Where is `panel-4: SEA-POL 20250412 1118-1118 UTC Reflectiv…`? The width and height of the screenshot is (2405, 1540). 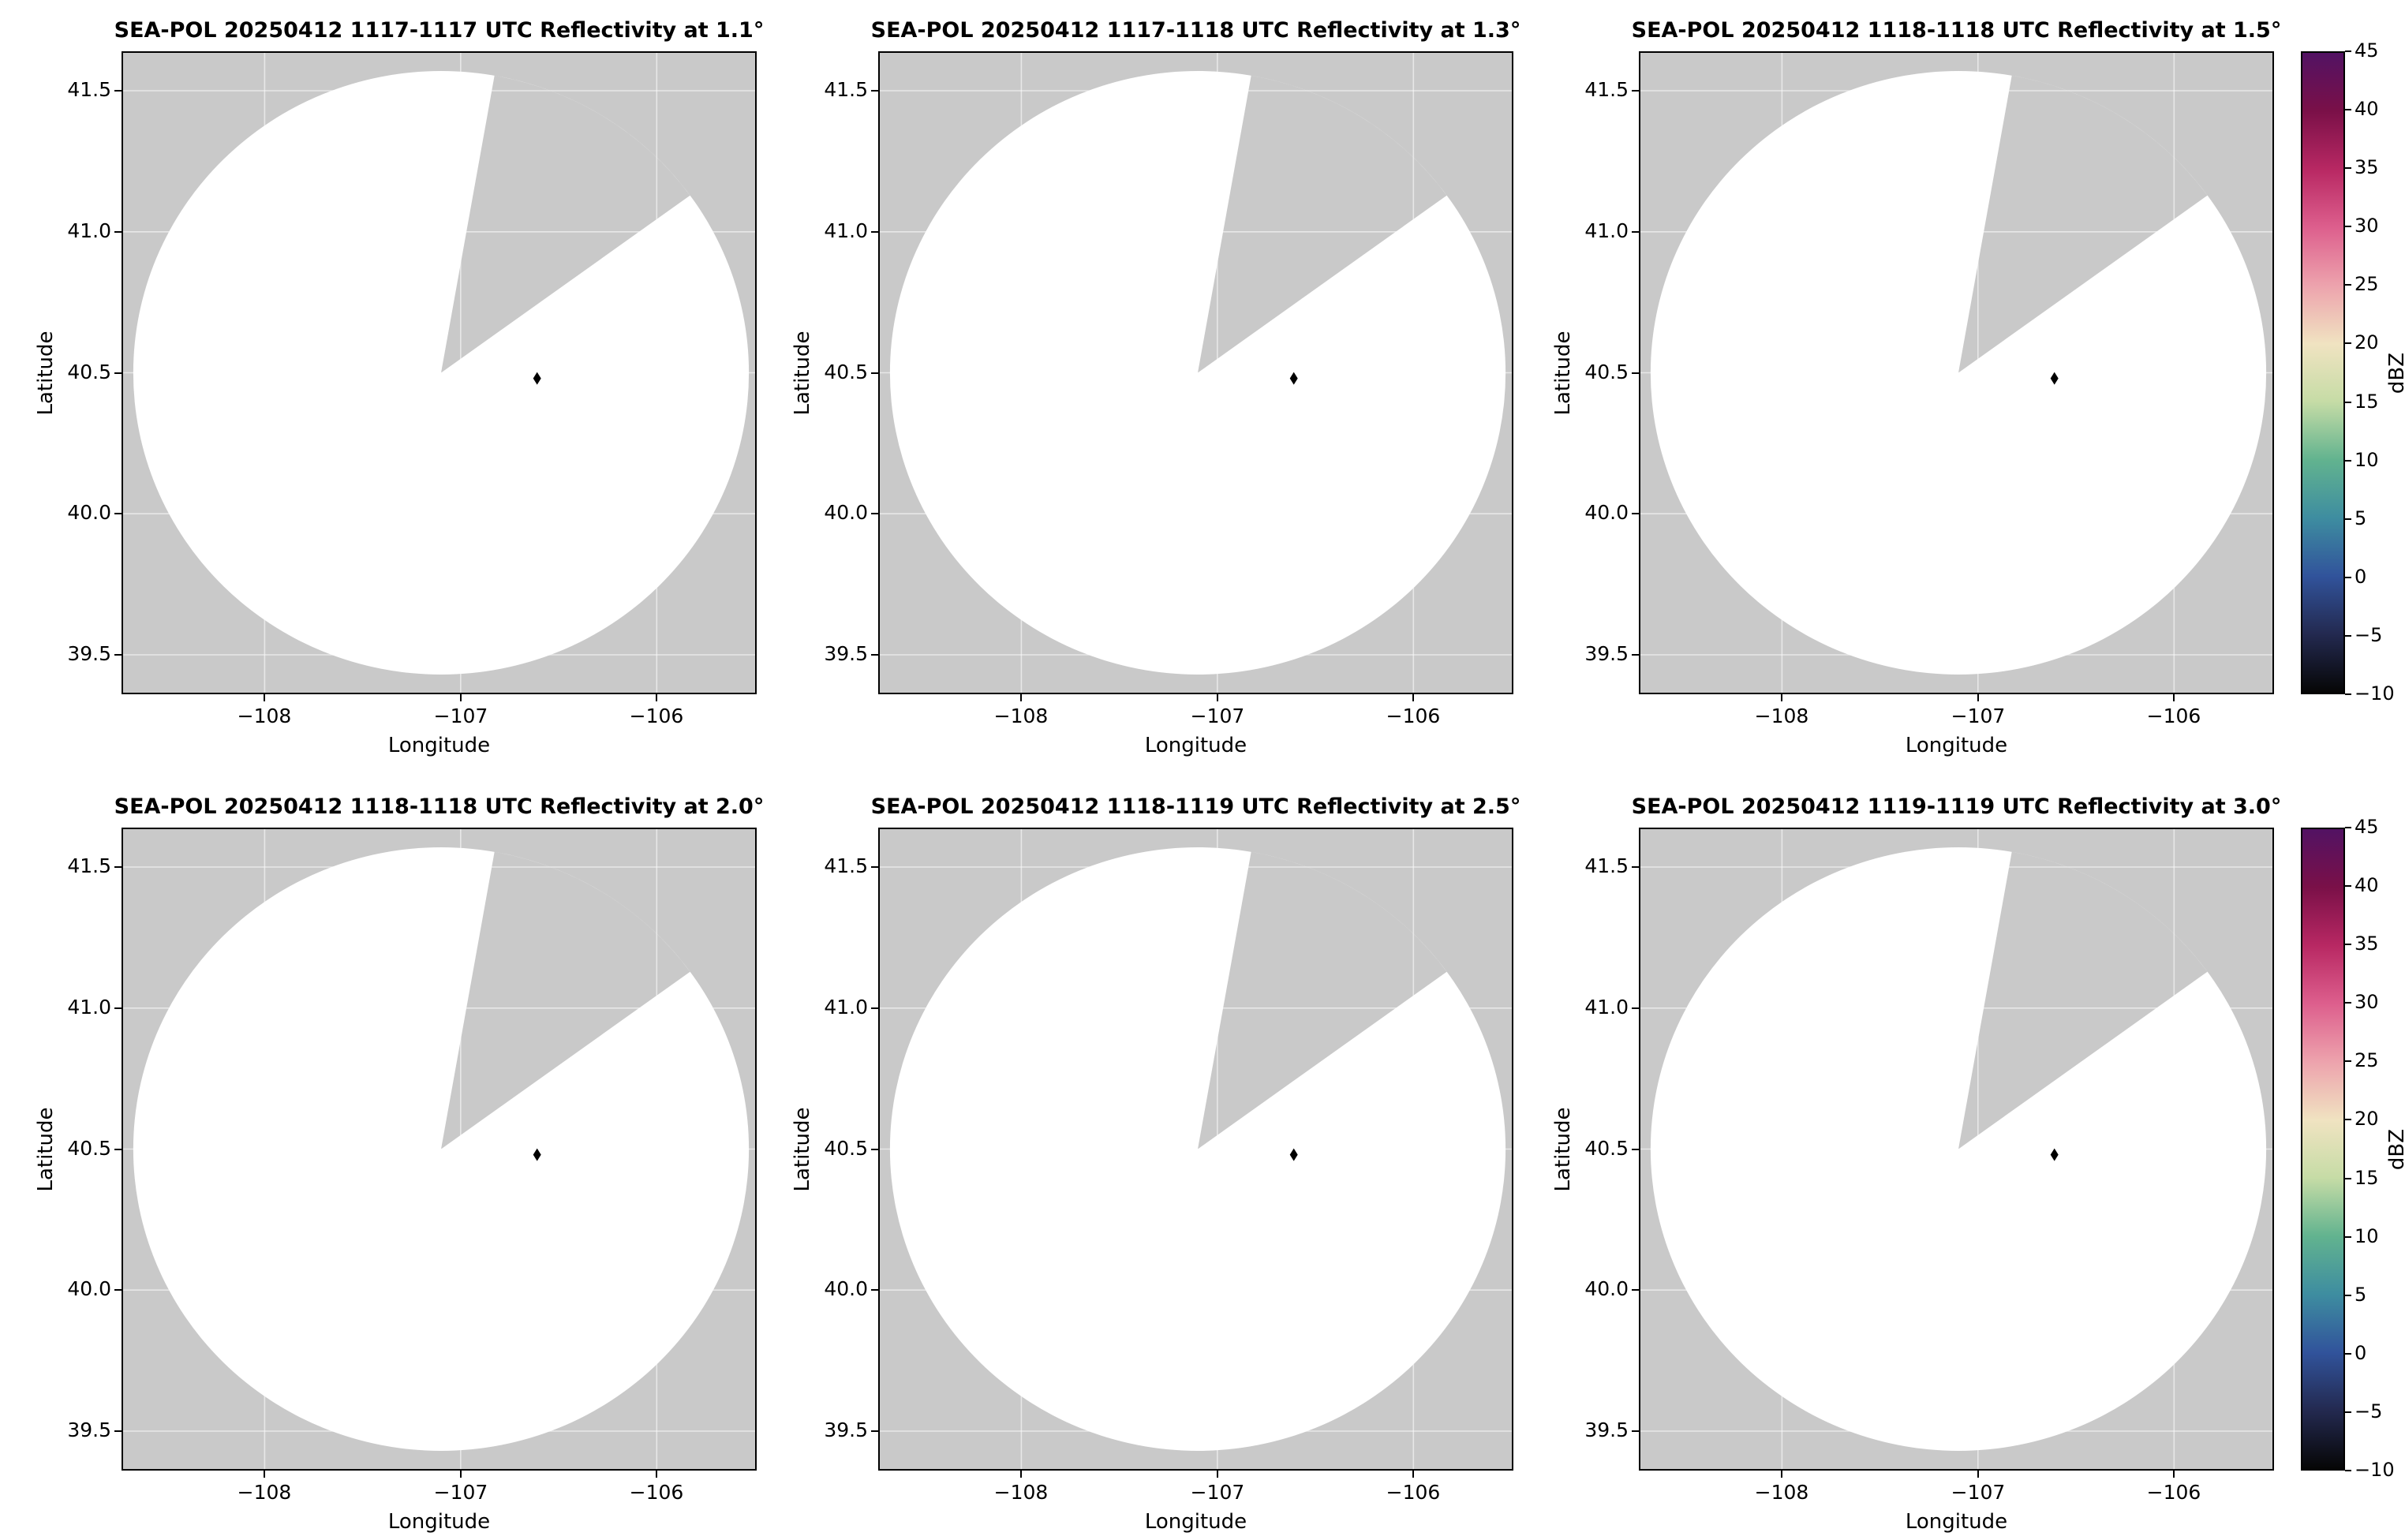 panel-4: SEA-POL 20250412 1118-1118 UTC Reflectiv… is located at coordinates (399, 1164).